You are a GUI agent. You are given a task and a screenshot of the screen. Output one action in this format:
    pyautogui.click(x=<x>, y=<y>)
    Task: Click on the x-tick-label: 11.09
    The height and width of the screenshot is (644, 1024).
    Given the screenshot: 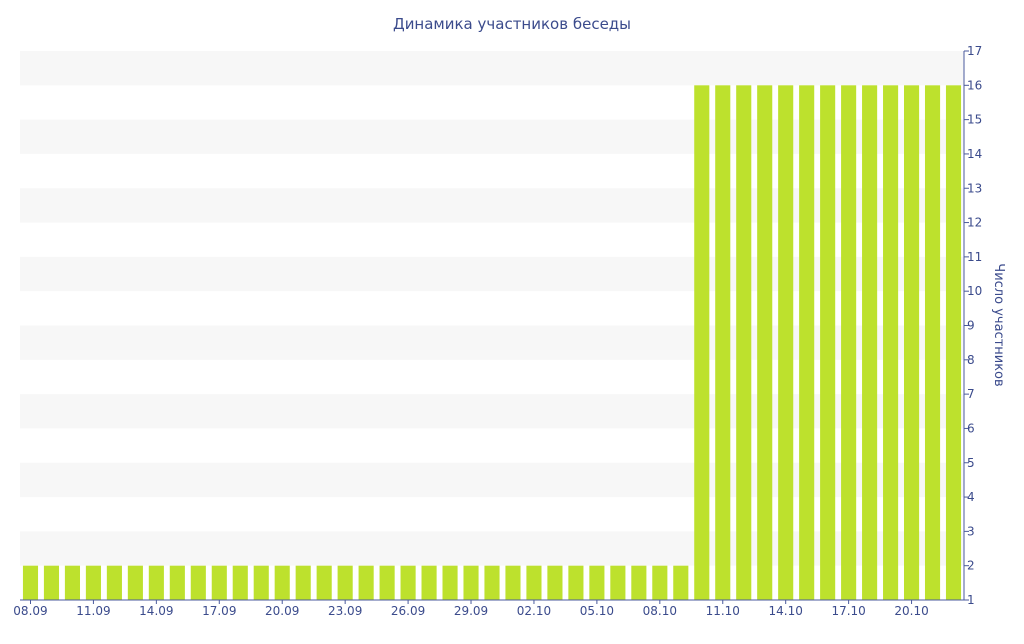 What is the action you would take?
    pyautogui.click(x=93, y=611)
    